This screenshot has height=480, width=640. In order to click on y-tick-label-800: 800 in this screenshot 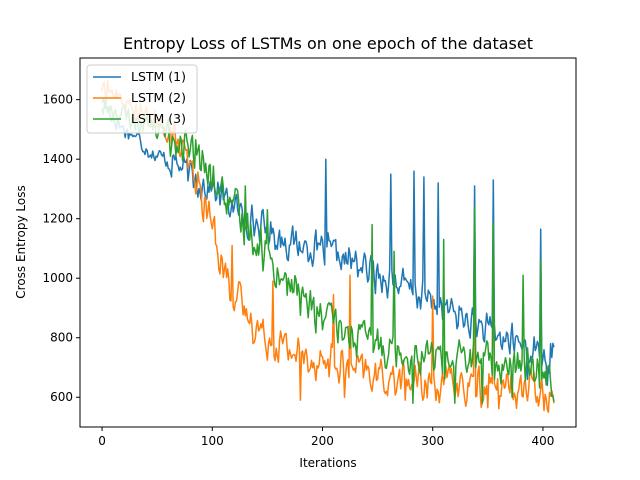, I will do `click(61, 338)`.